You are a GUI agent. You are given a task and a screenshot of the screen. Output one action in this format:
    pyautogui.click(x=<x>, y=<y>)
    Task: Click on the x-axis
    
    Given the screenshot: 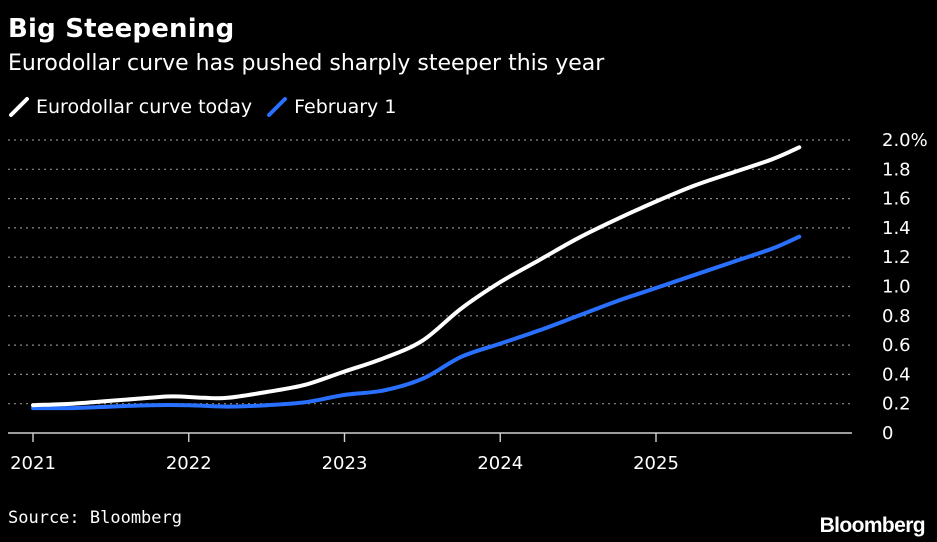 What is the action you would take?
    pyautogui.click(x=430, y=437)
    